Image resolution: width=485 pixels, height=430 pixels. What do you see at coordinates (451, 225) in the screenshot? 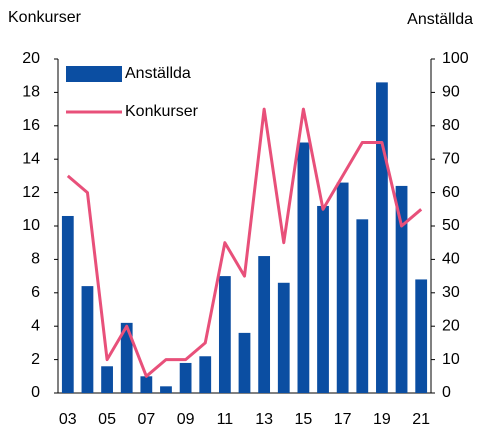
I see `y2-tick-label: 50` at bounding box center [451, 225].